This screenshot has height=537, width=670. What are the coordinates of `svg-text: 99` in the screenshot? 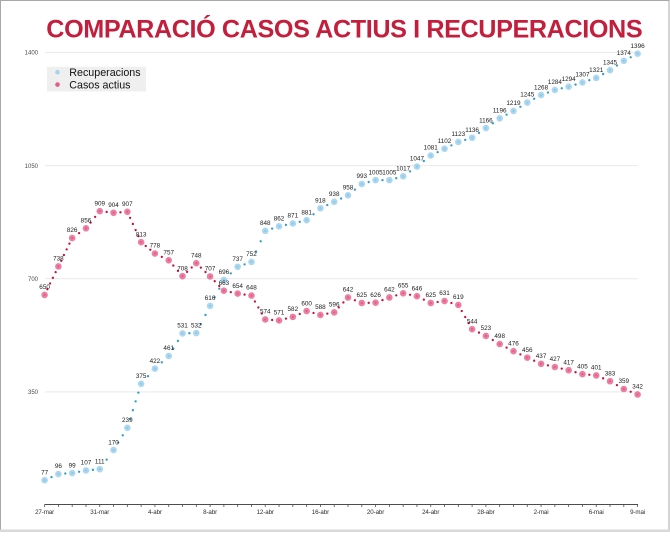 It's located at (73, 465).